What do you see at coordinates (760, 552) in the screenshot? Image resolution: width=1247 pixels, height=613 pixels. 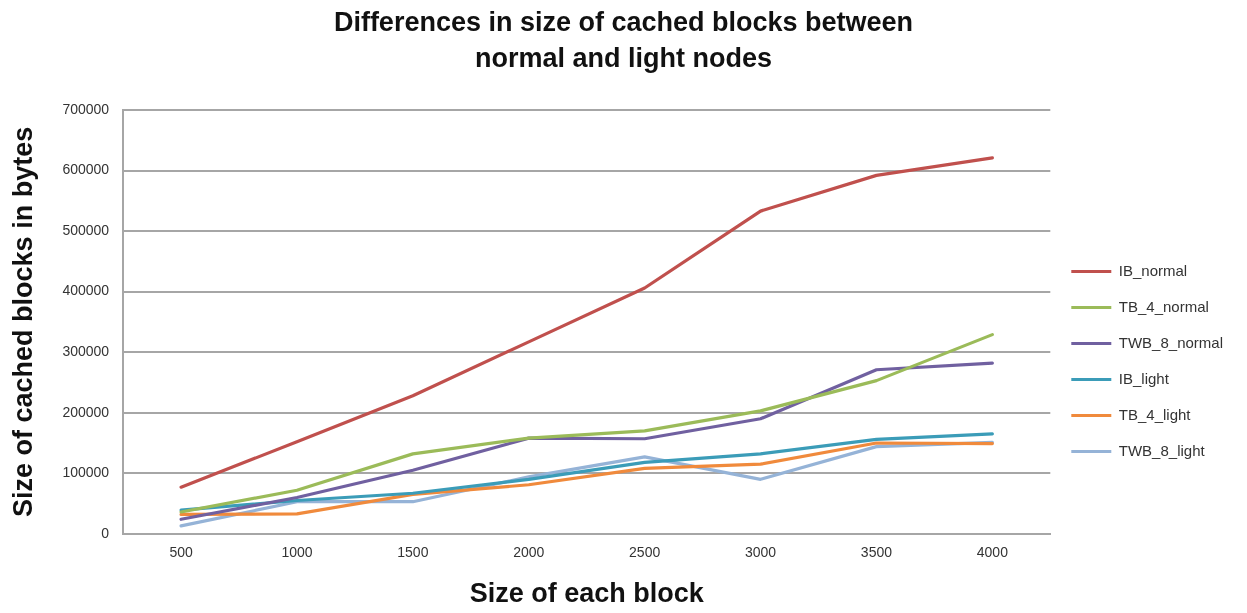 I see `x-tick-label: 3000` at bounding box center [760, 552].